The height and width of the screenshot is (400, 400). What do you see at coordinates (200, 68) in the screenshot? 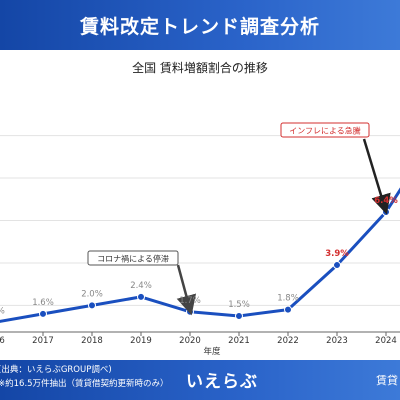
I see `chart-title: 全国 賃料増額割合の推移` at bounding box center [200, 68].